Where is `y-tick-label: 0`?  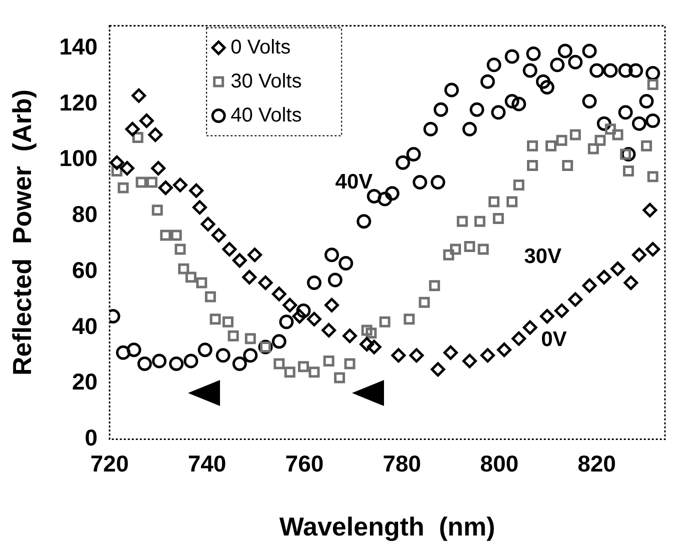
y-tick-label: 0 is located at coordinates (91, 437).